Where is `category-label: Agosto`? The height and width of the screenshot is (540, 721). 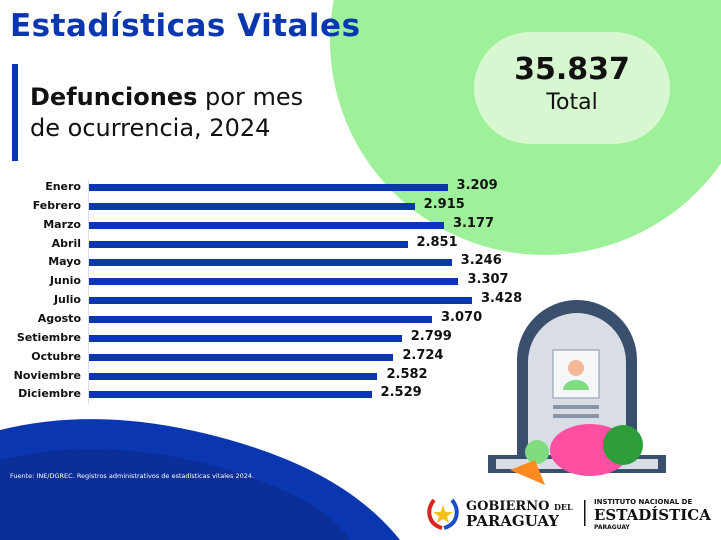 category-label: Agosto is located at coordinates (59, 318).